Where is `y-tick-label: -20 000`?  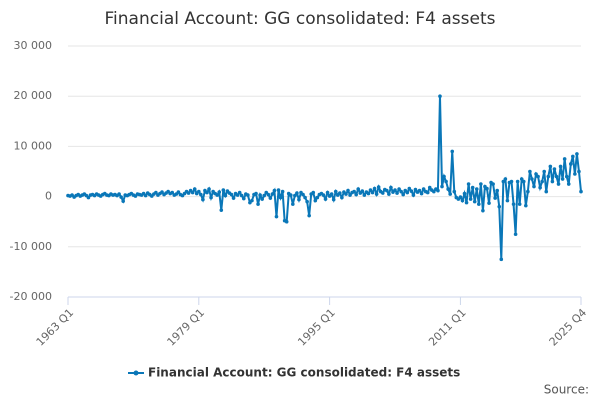
y-tick-label: -20 000 is located at coordinates (31, 296).